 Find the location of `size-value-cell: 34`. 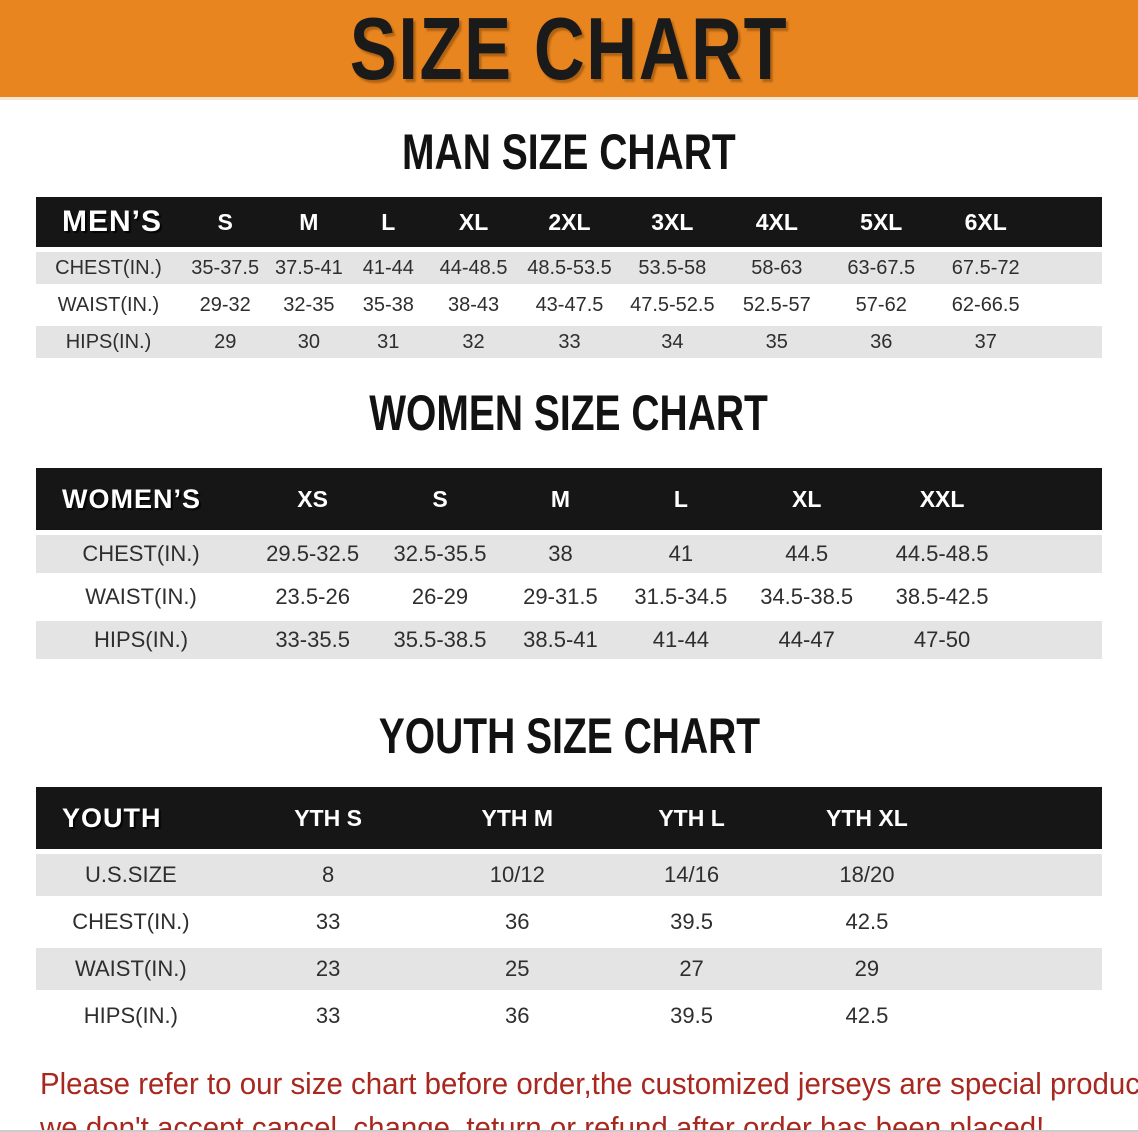

size-value-cell: 34 is located at coordinates (672, 341).